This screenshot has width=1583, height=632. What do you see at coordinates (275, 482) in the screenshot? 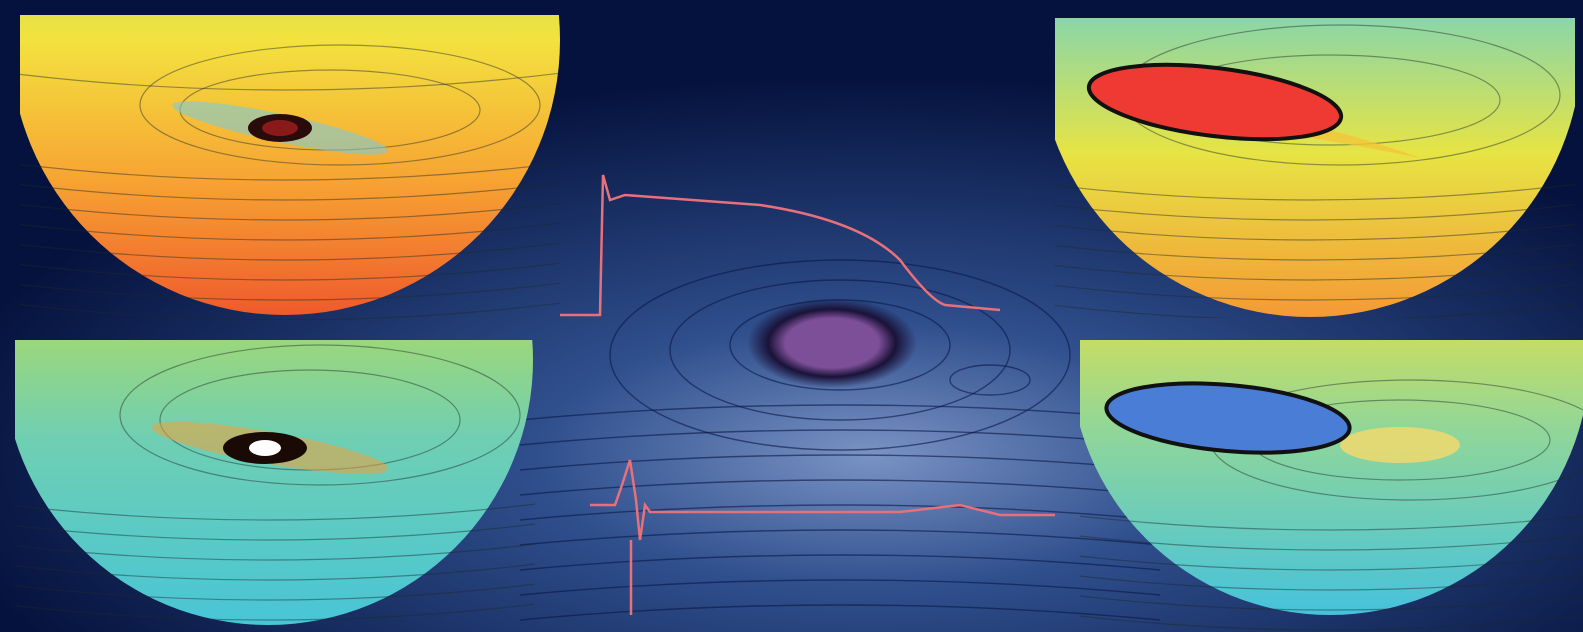
I see `panel-bottom-left` at bounding box center [275, 482].